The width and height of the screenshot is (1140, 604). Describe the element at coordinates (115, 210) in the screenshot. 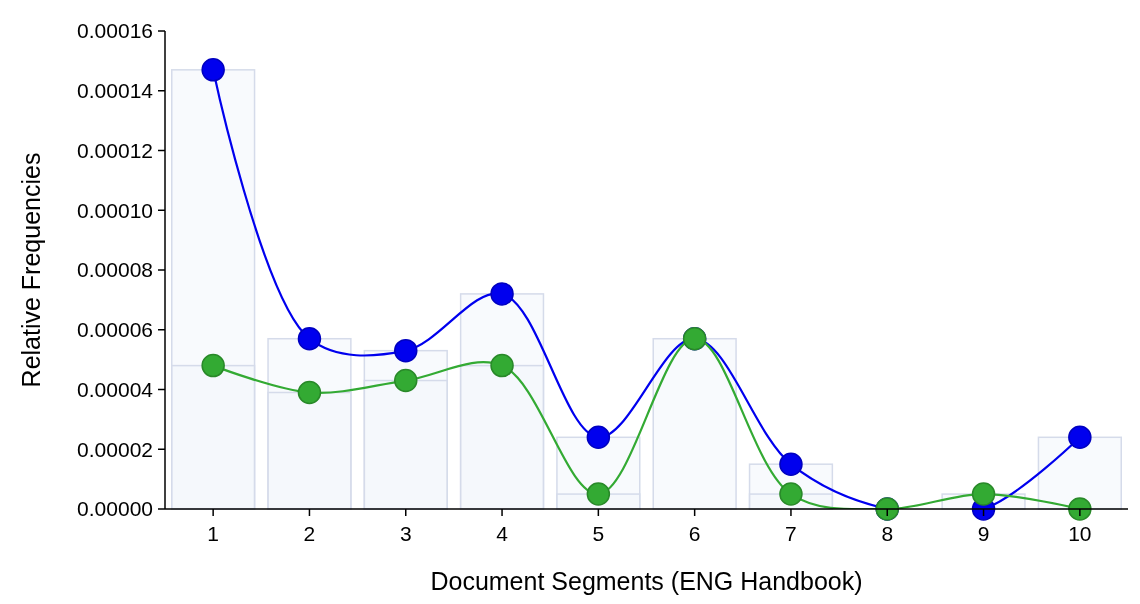

I see `y-tick-label: 0.00010` at that location.